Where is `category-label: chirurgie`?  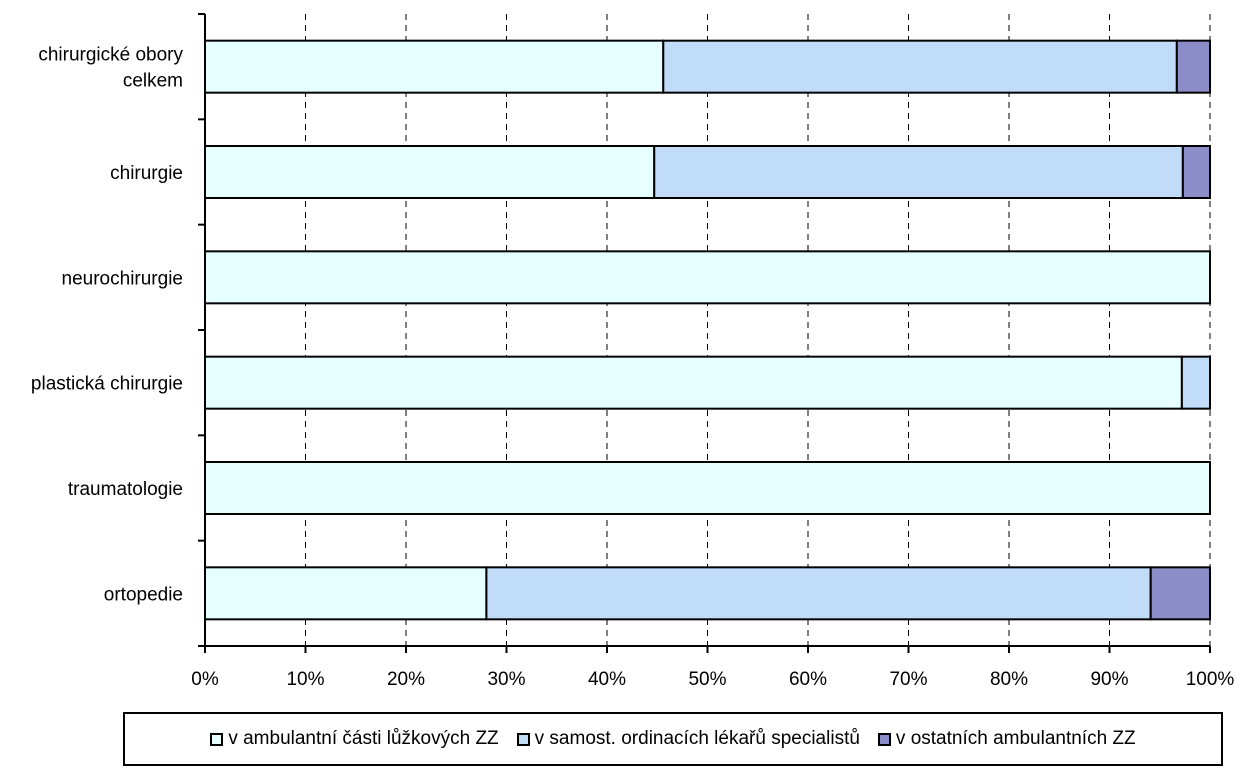 category-label: chirurgie is located at coordinates (146, 173).